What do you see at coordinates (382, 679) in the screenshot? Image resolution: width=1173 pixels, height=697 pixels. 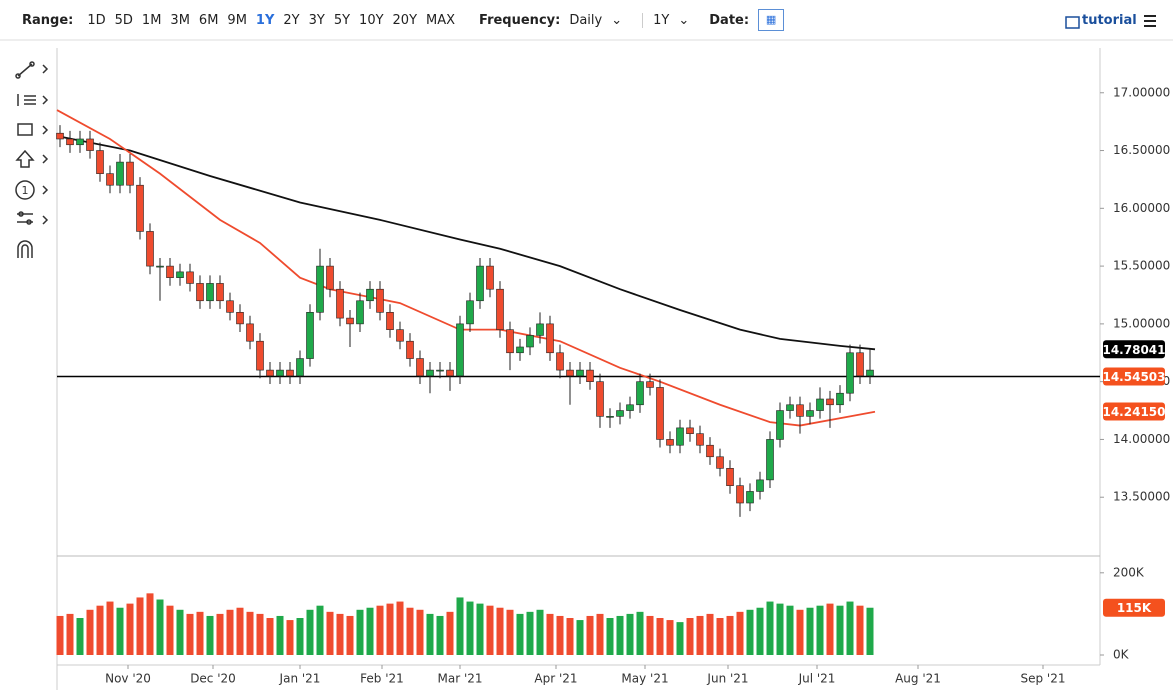 I see `x-tick-label: Feb '21` at bounding box center [382, 679].